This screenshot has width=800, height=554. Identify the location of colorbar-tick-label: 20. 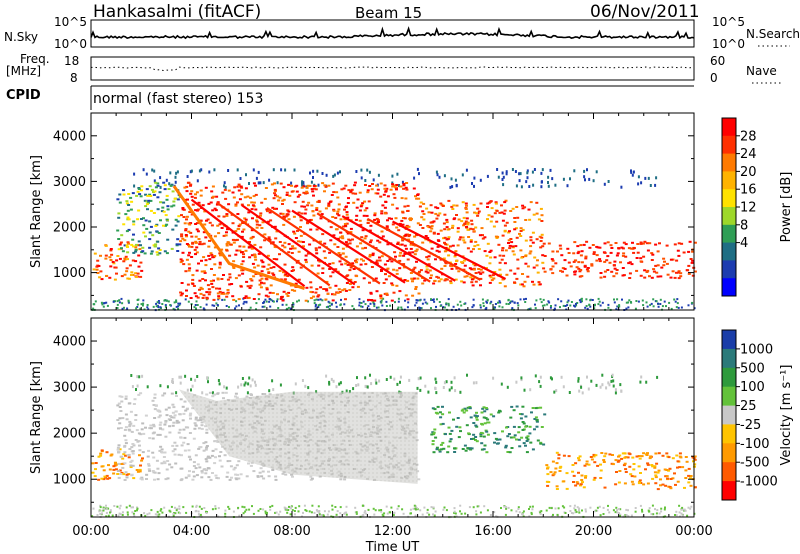
(748, 172).